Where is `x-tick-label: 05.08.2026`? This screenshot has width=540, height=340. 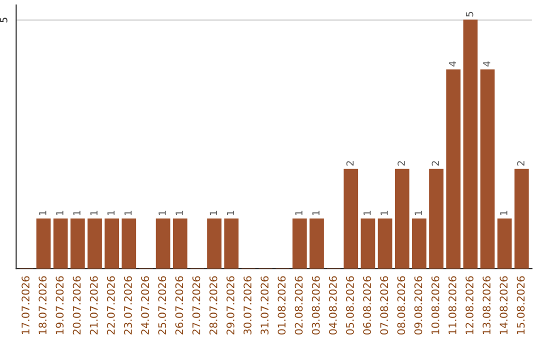
x-tick-label: 05.08.2026 is located at coordinates (350, 305).